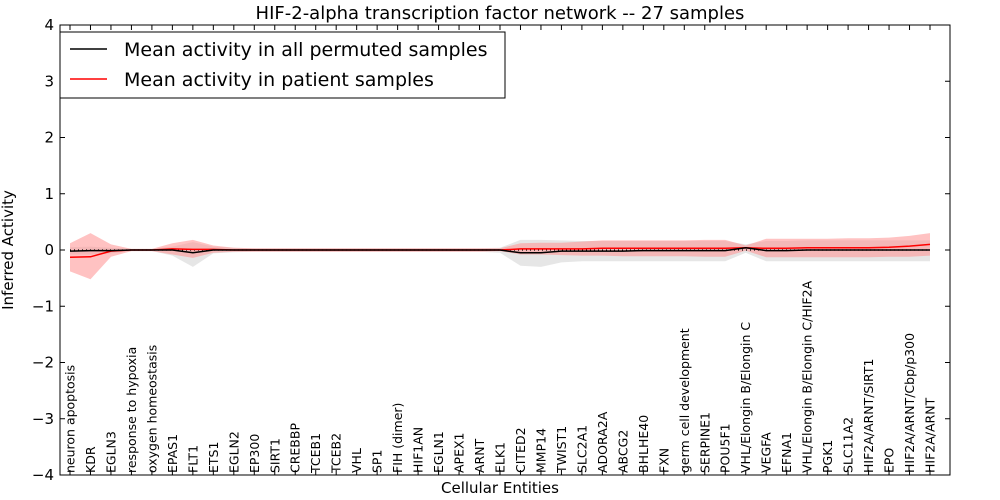 The height and width of the screenshot is (500, 1000). What do you see at coordinates (295, 448) in the screenshot?
I see `x-tick-label: CREBBP` at bounding box center [295, 448].